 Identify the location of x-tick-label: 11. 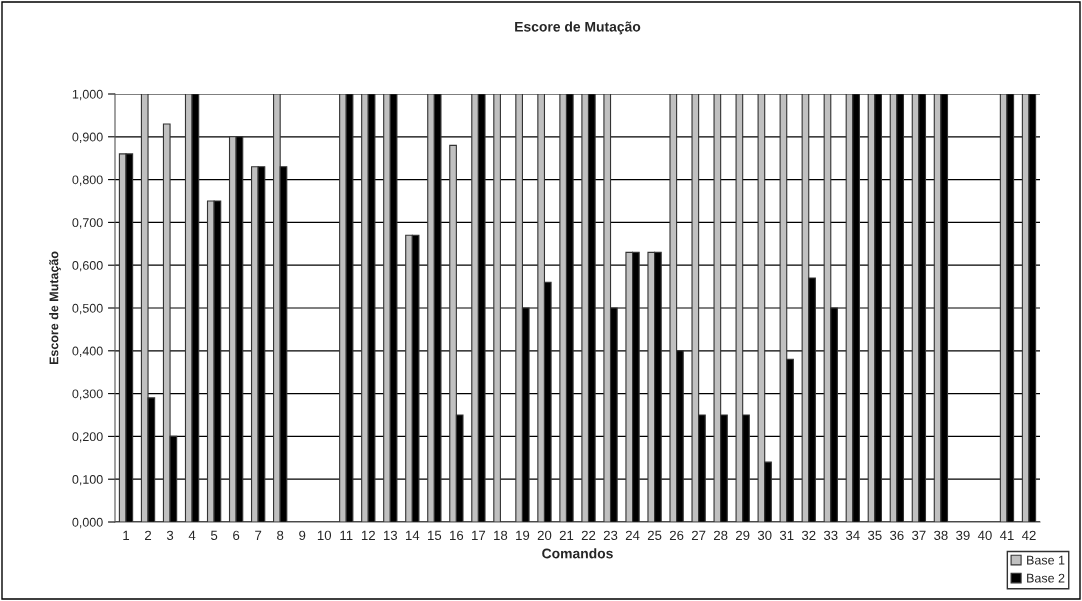
(346, 535).